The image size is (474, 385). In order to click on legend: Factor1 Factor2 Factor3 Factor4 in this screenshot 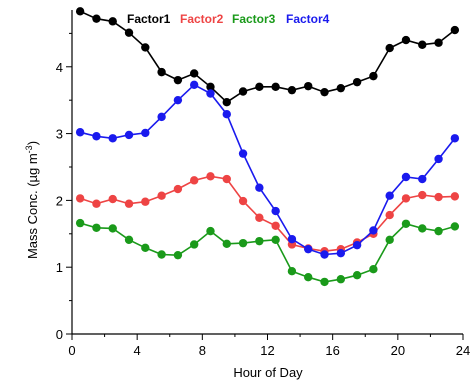, I will do `click(228, 19)`.